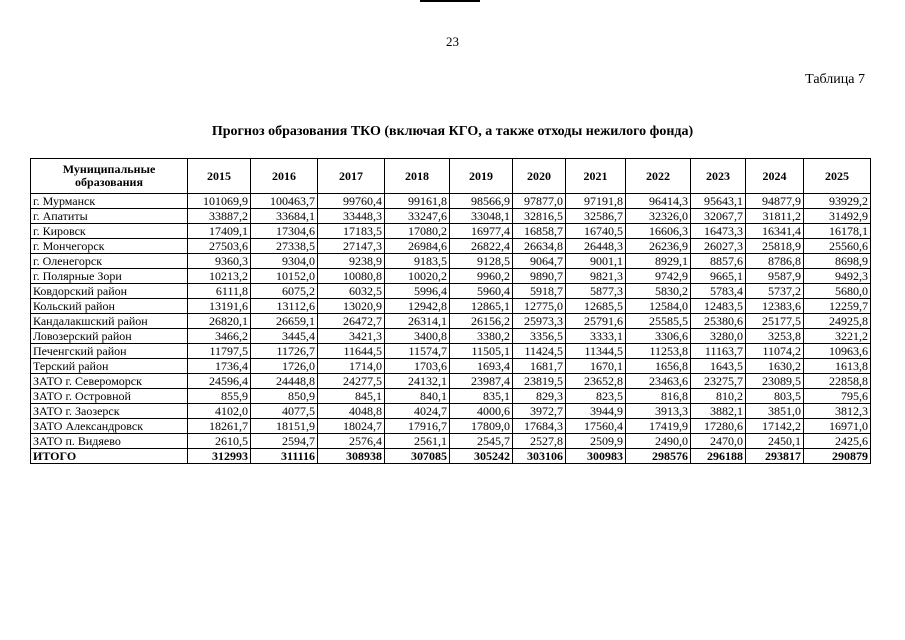 This screenshot has height=640, width=905. What do you see at coordinates (774, 291) in the screenshot?
I see `value-cell: 5737,2` at bounding box center [774, 291].